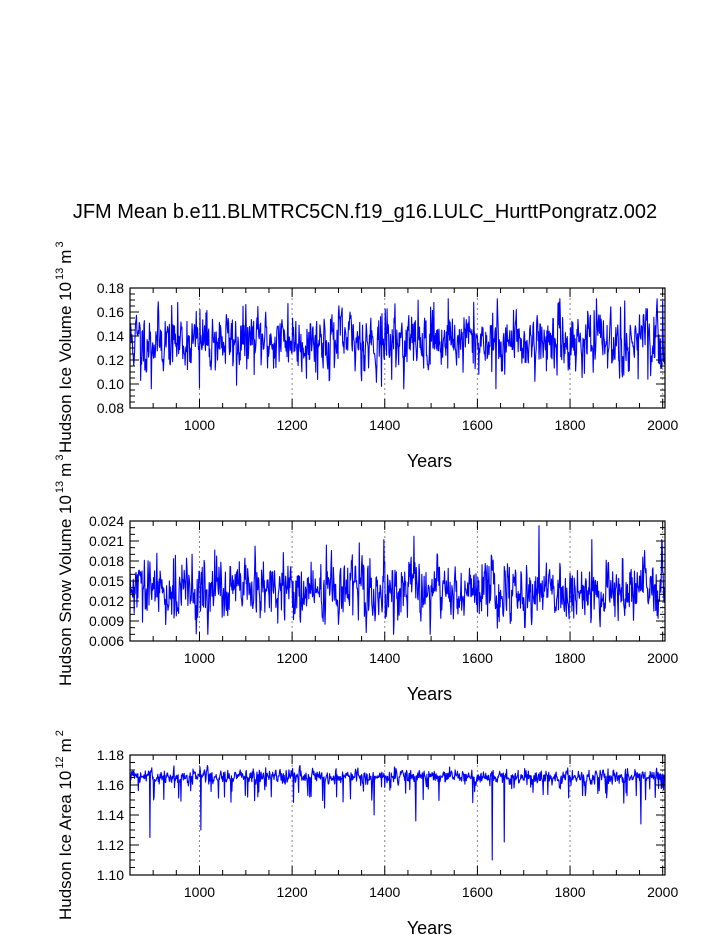 This screenshot has height=935, width=723. Describe the element at coordinates (110, 785) in the screenshot. I see `y-tick-label: 1.16` at that location.